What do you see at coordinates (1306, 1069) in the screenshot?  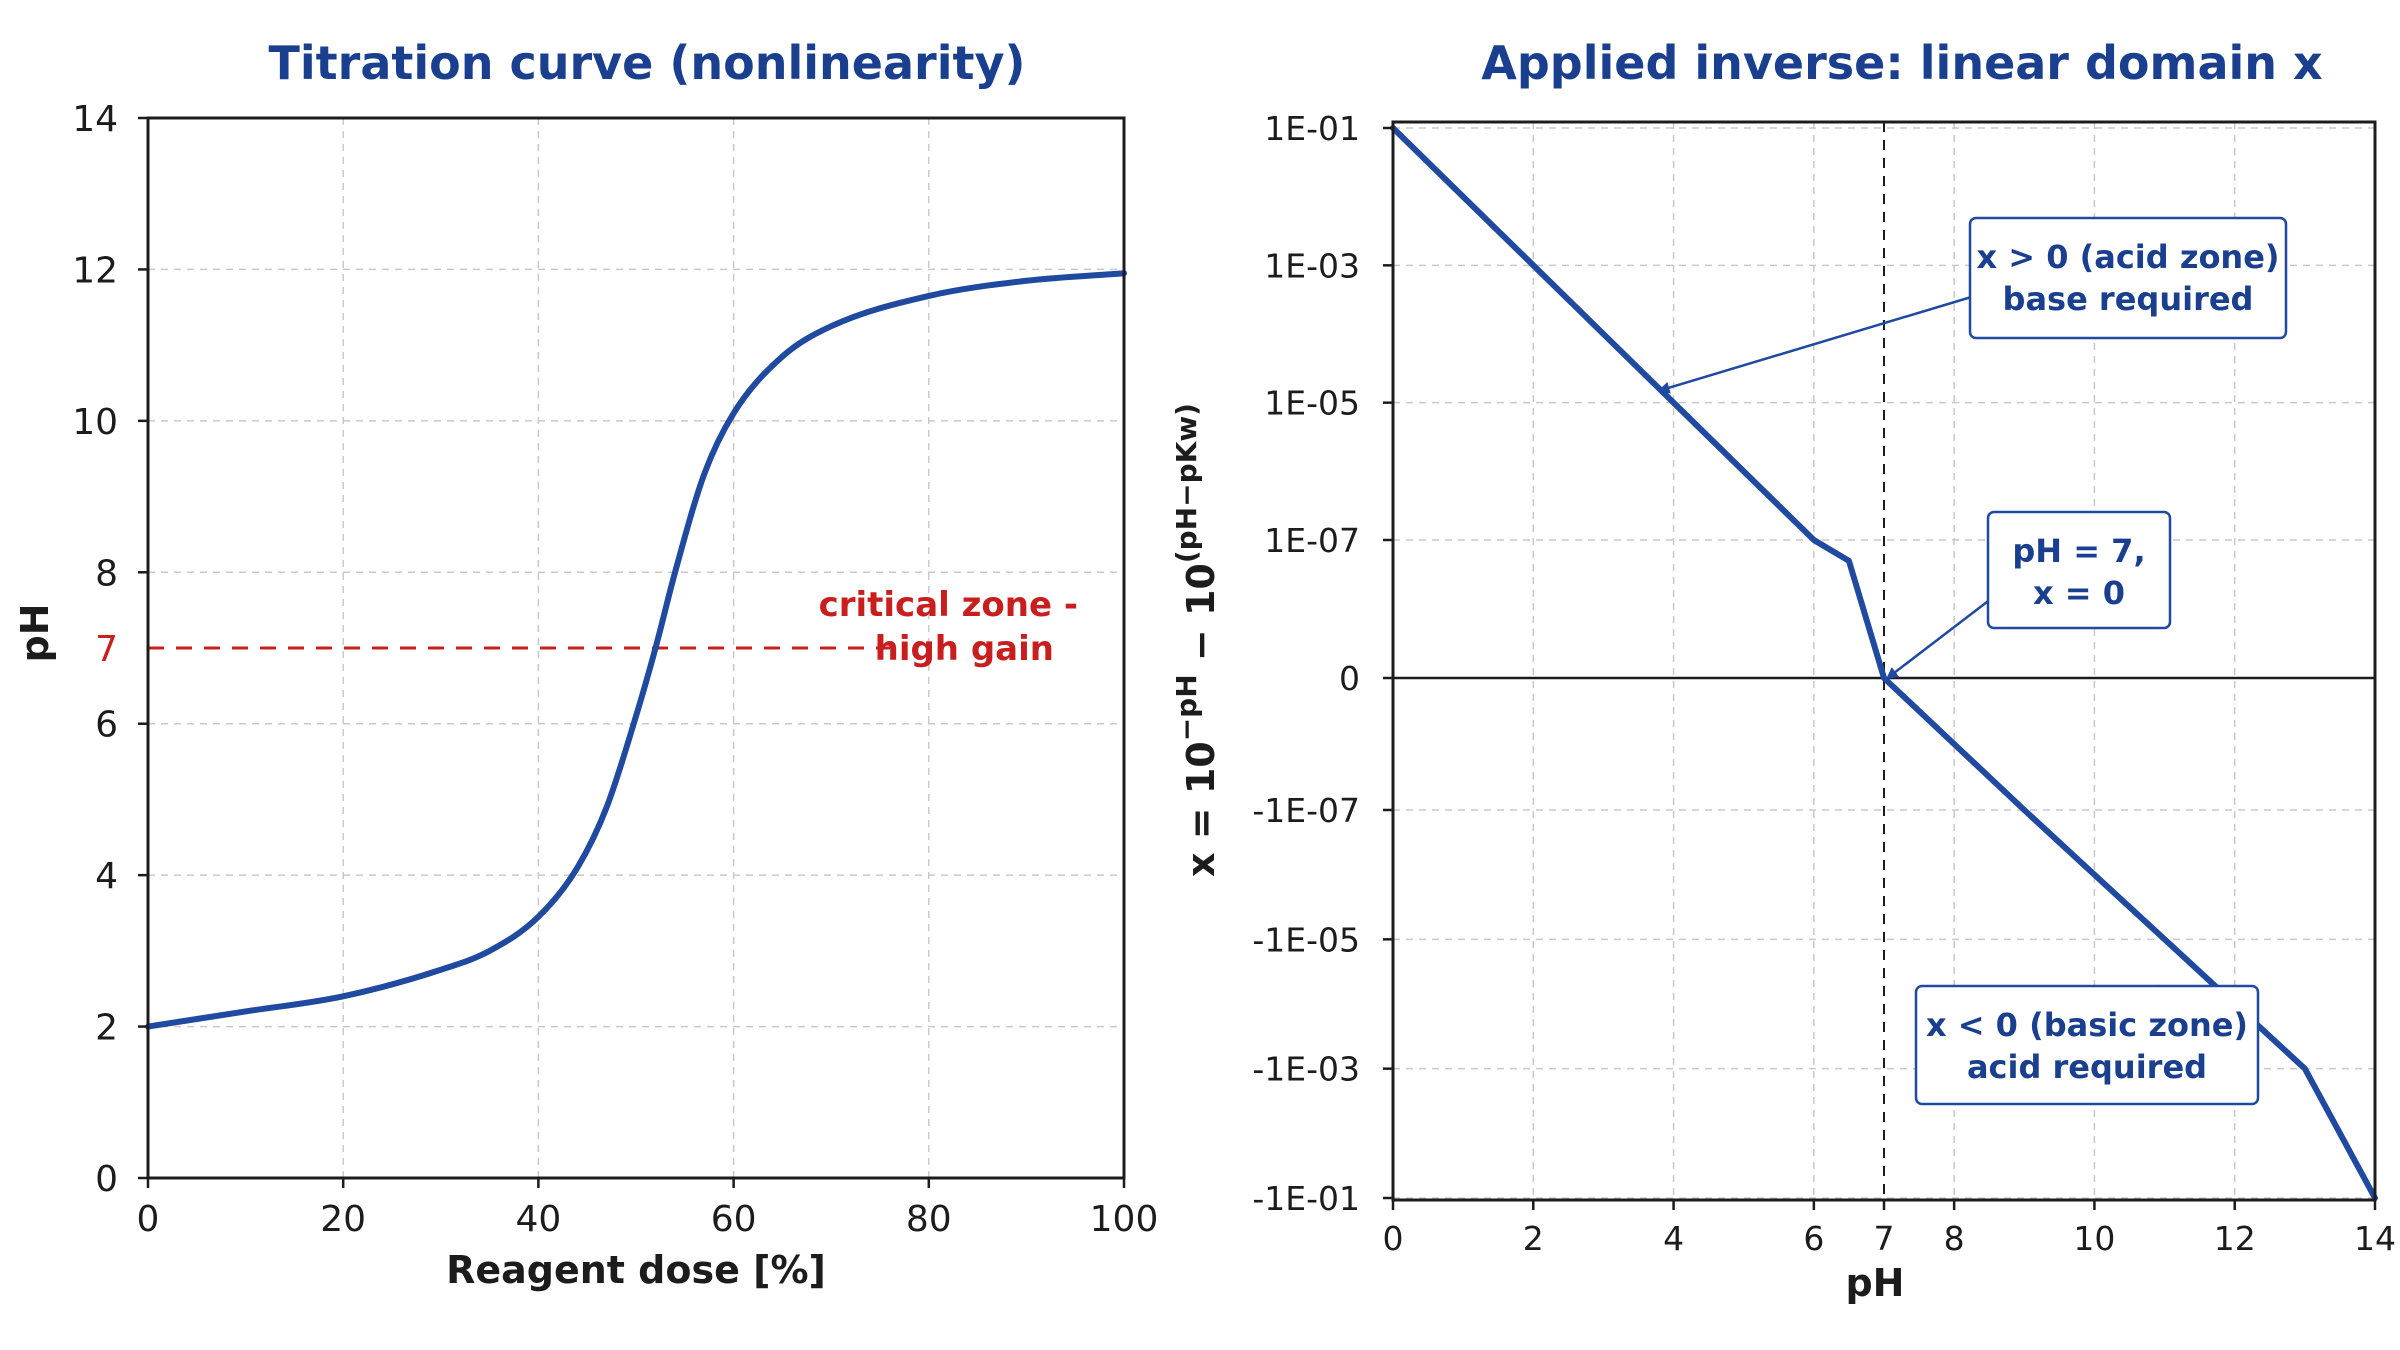 I see `right-y-tick-label: -1E-03` at bounding box center [1306, 1069].